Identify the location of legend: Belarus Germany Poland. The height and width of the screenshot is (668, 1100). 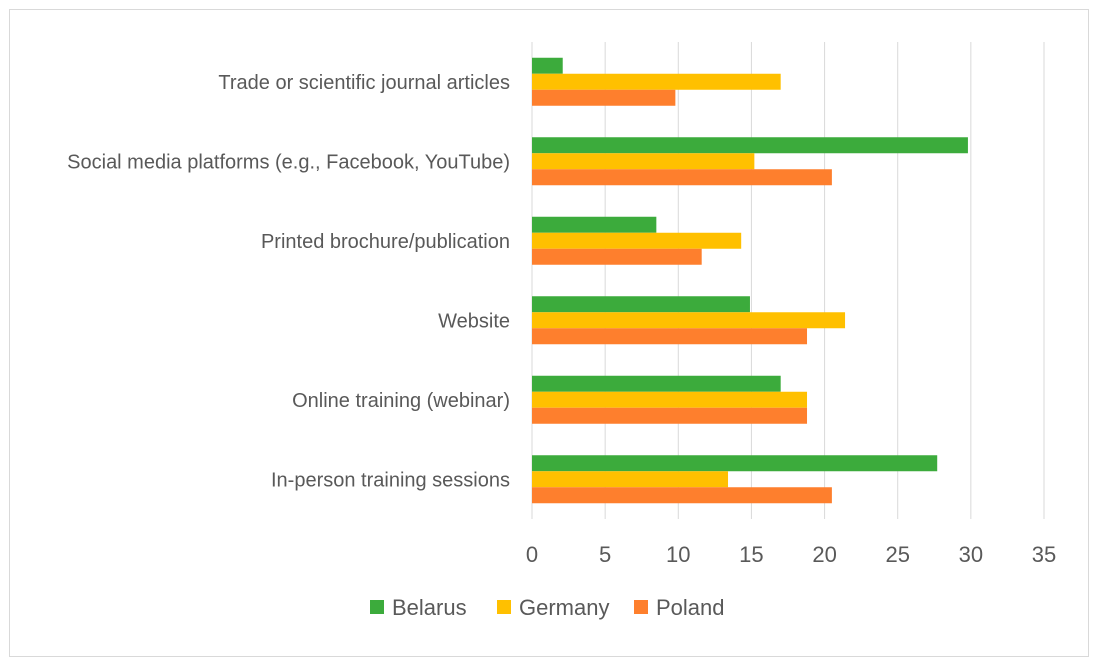
(547, 607).